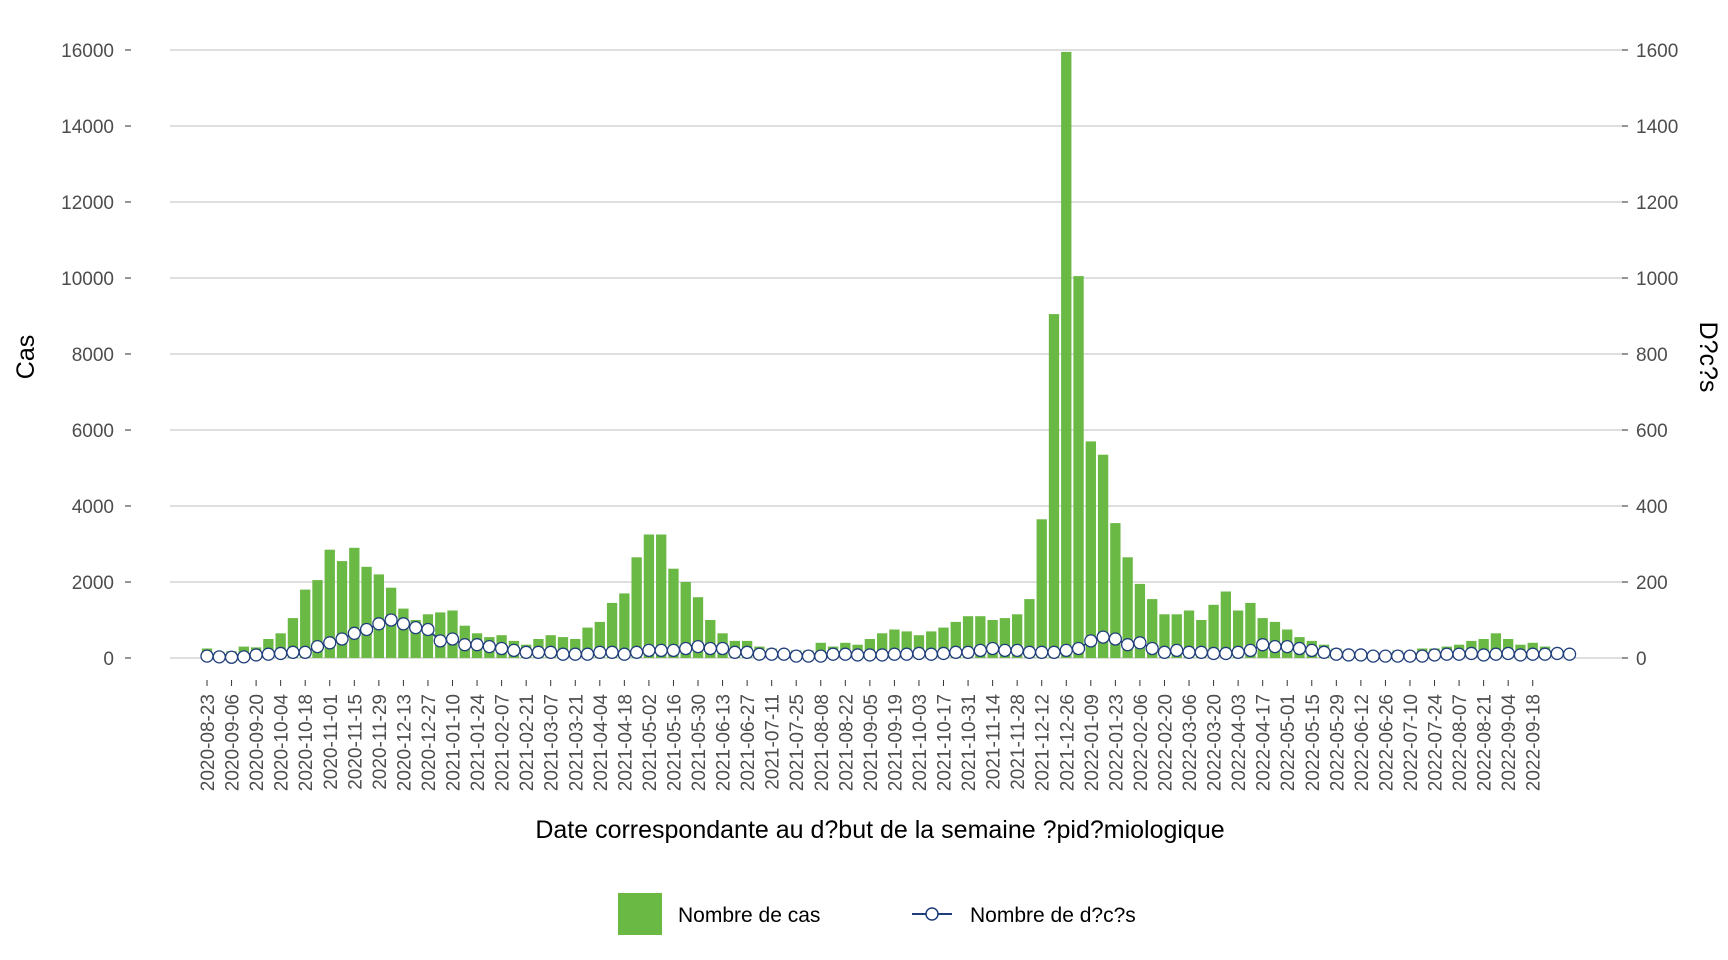  What do you see at coordinates (503, 742) in the screenshot?
I see `x-tick-label-12: 2021-02-07` at bounding box center [503, 742].